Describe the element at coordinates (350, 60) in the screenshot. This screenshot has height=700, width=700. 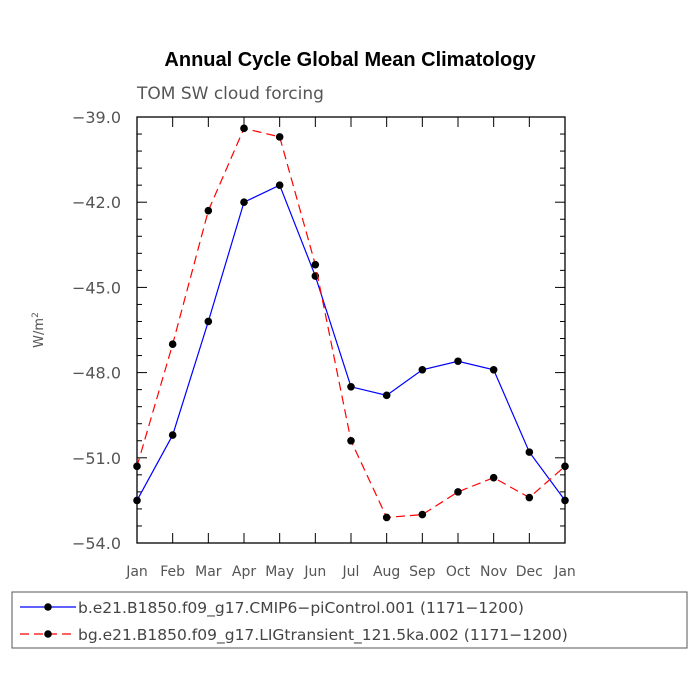
I see `chart-title: Annual Cycle Global Mean Climatology` at that location.